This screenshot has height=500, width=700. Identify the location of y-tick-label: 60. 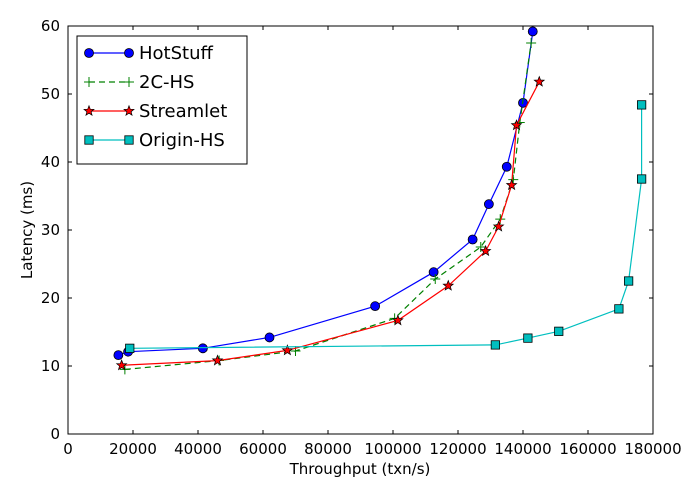
(50, 26).